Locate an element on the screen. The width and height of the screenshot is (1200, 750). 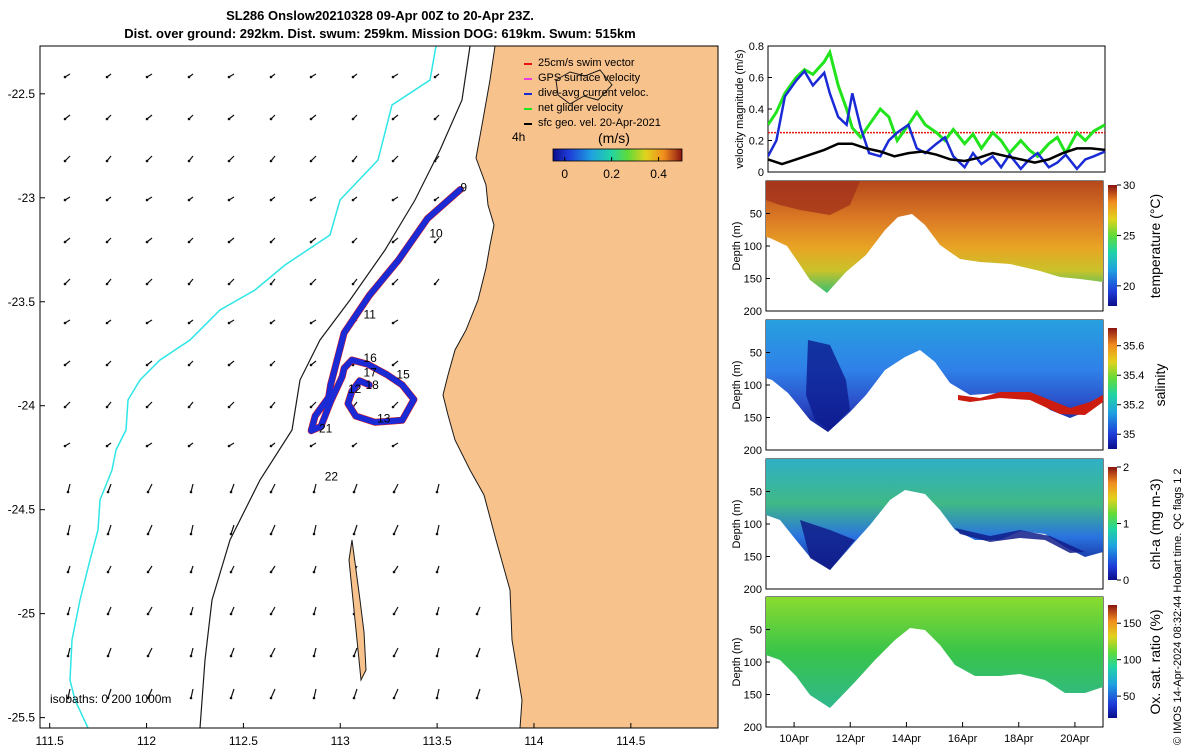
legend-gps-velocity: GPS surface velocity is located at coordinates (589, 78).